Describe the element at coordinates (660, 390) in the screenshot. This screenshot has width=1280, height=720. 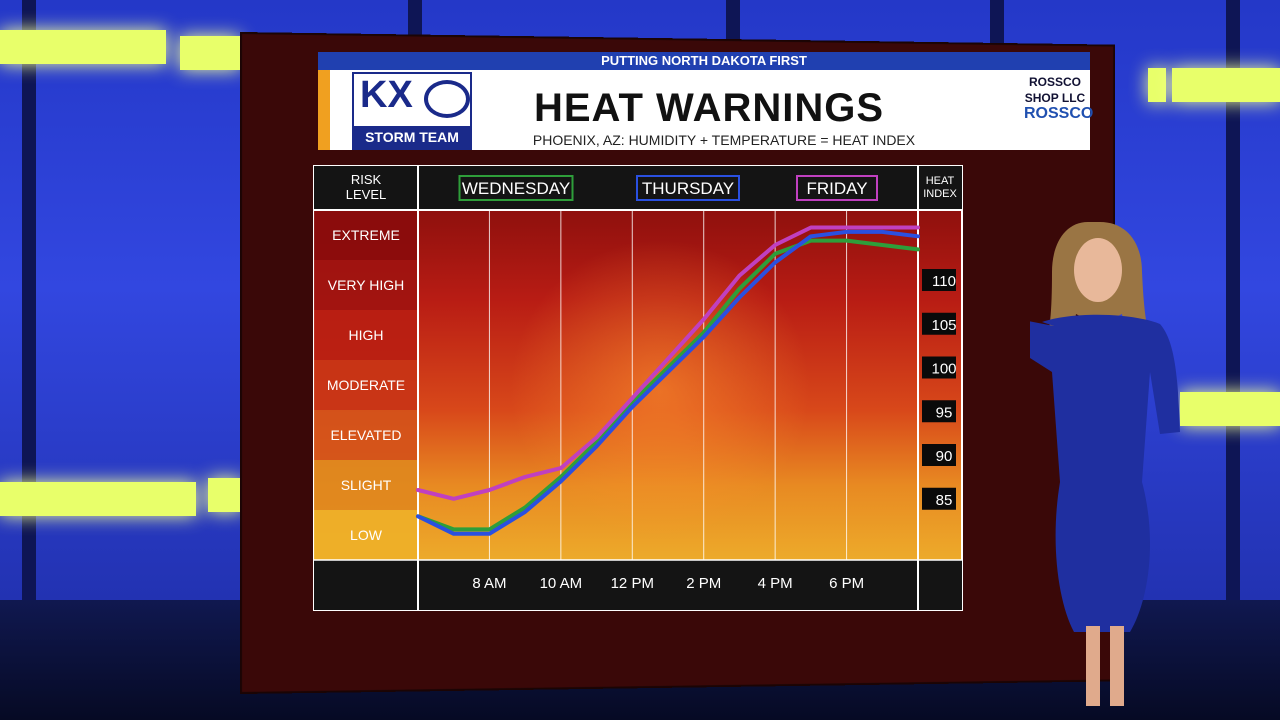
I see `sun-glow` at that location.